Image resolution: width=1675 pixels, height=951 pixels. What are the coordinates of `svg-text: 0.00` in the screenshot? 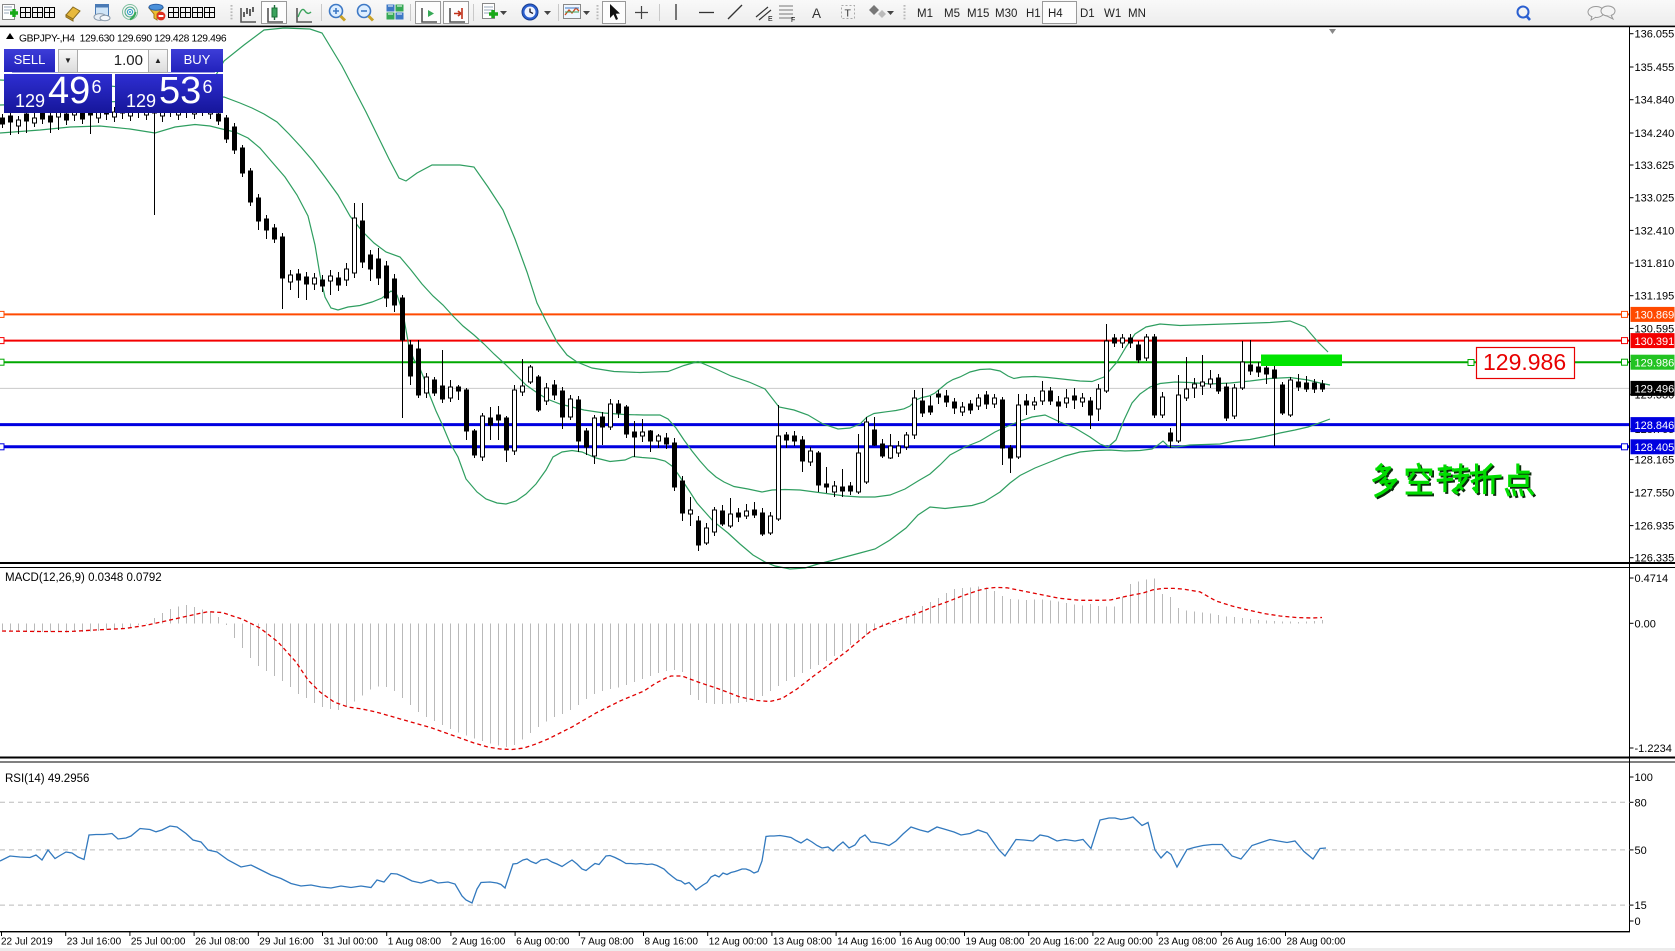 It's located at (1645, 624).